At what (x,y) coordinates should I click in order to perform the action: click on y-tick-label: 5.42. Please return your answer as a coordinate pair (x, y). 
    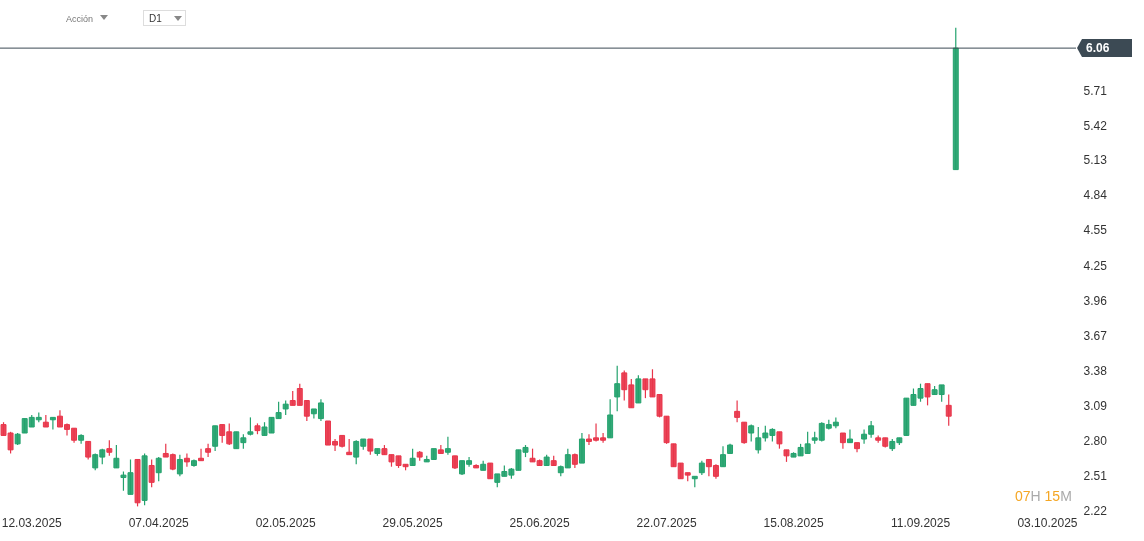
    Looking at the image, I should click on (1095, 125).